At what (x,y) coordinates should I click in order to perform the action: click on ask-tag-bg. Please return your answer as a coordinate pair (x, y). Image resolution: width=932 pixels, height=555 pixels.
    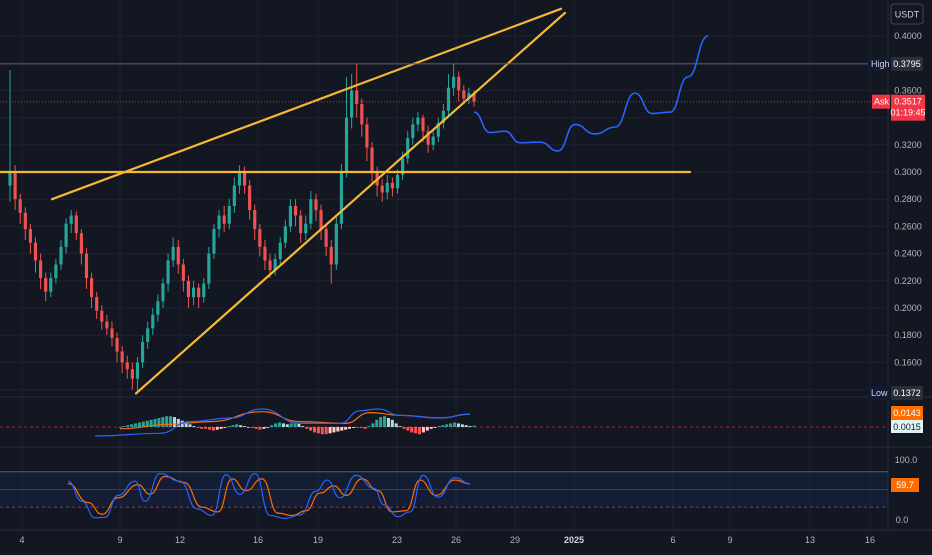
    Looking at the image, I should click on (908, 107).